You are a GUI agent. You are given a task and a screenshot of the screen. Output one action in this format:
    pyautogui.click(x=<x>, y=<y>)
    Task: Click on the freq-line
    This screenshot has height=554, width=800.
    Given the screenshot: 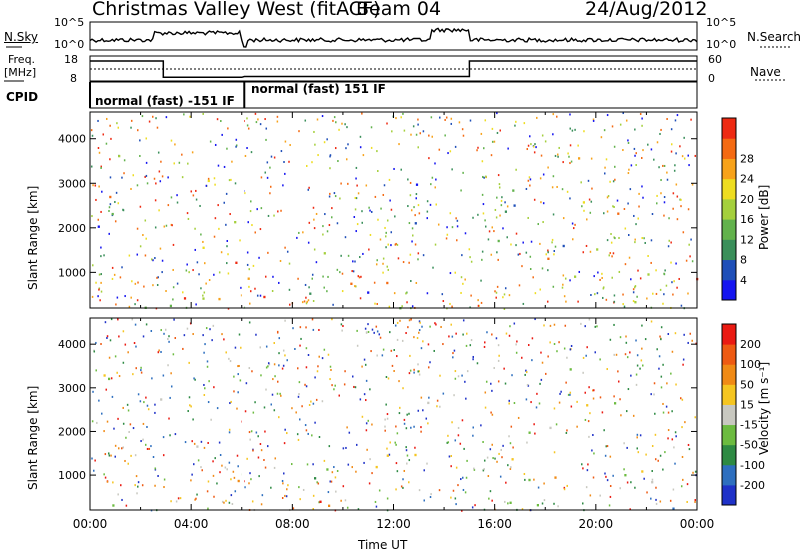 What is the action you would take?
    pyautogui.click(x=393, y=69)
    